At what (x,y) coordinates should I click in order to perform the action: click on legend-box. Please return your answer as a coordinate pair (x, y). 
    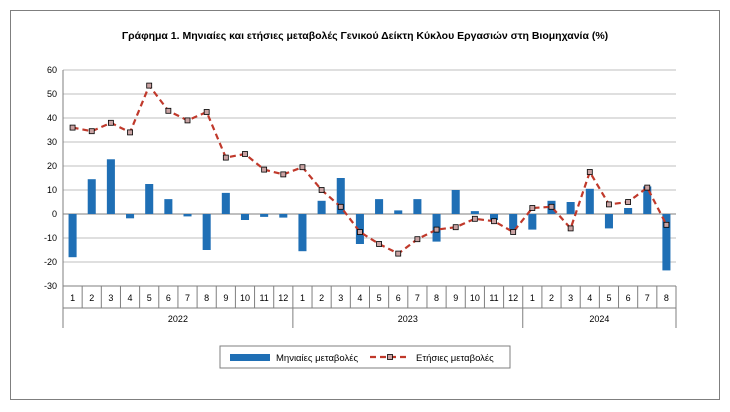
    Looking at the image, I should click on (365, 357).